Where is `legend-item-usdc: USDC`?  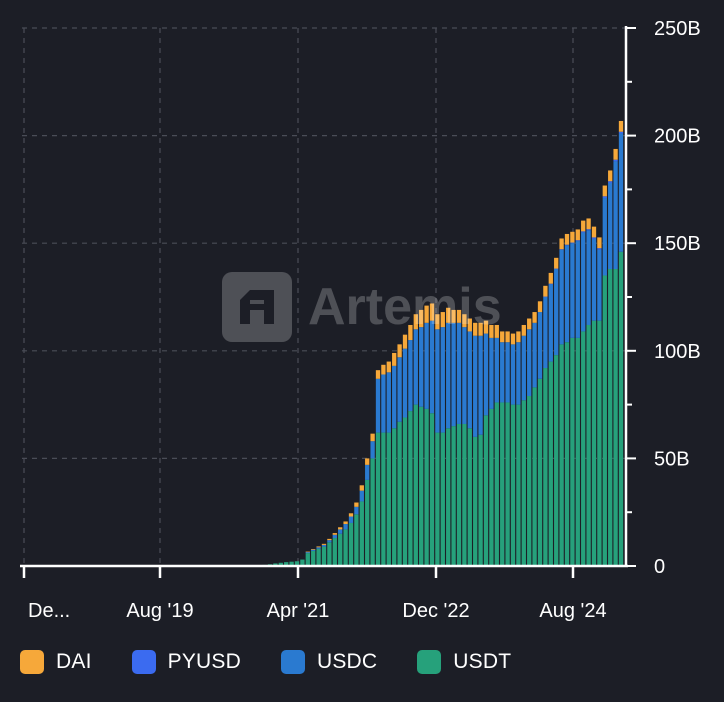
legend-item-usdc: USDC is located at coordinates (328, 662).